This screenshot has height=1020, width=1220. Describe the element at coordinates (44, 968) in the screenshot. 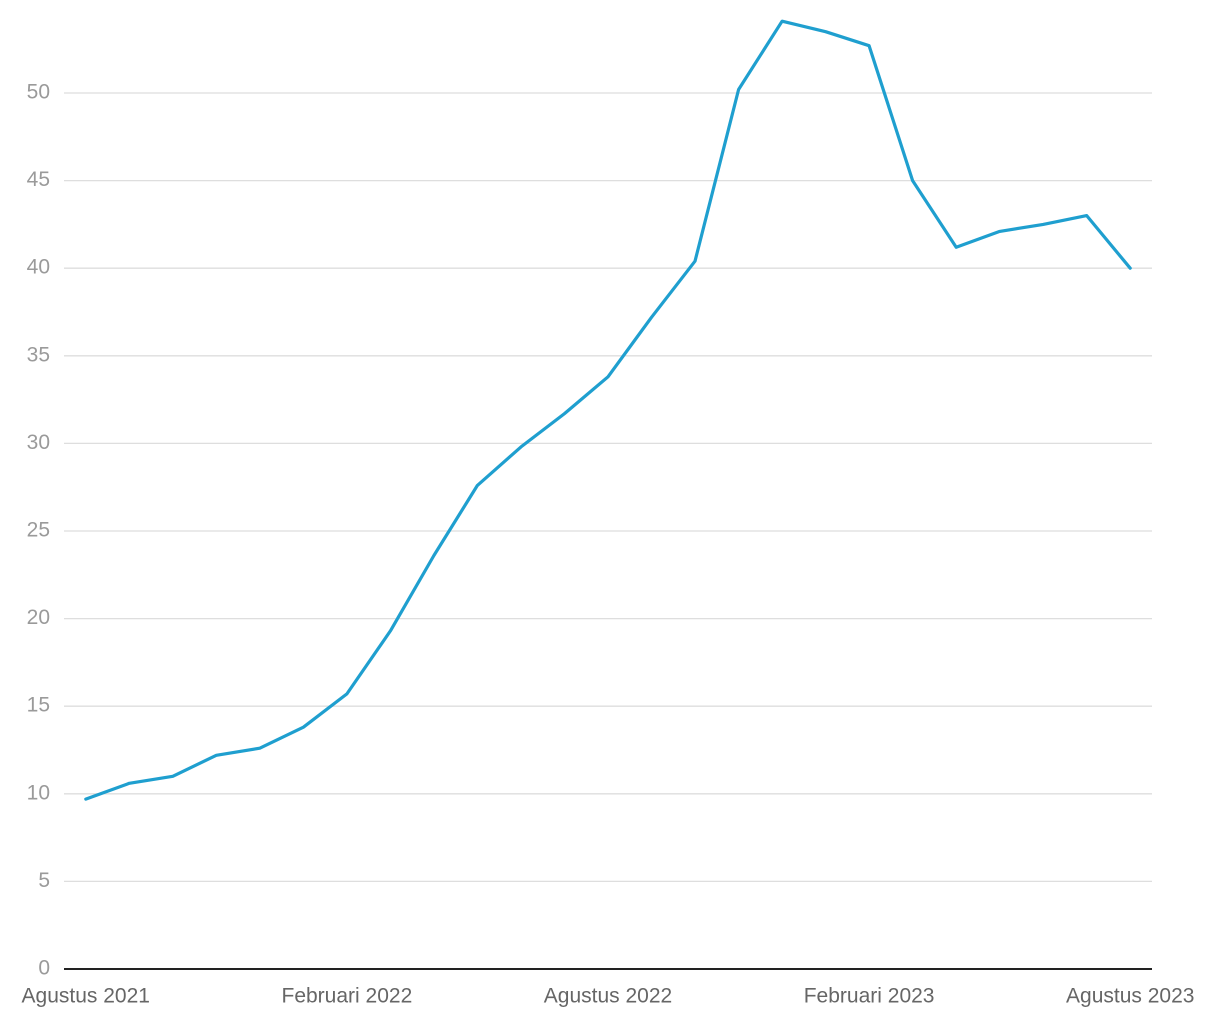

I see `y-tick-label: 0` at that location.